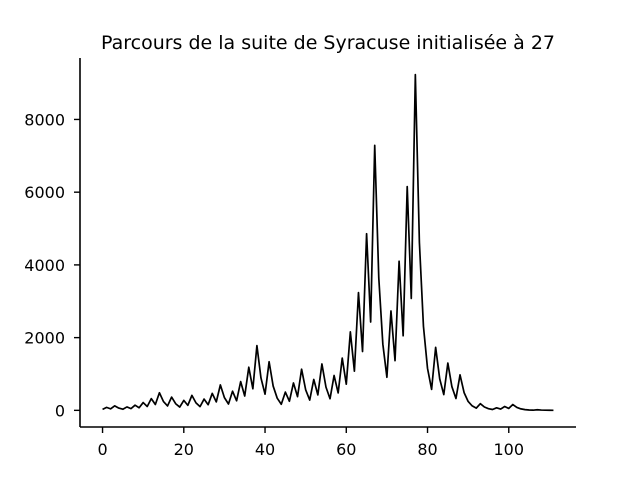 Image resolution: width=640 pixels, height=480 pixels. What do you see at coordinates (184, 449) in the screenshot?
I see `x-tick-label: 20` at bounding box center [184, 449].